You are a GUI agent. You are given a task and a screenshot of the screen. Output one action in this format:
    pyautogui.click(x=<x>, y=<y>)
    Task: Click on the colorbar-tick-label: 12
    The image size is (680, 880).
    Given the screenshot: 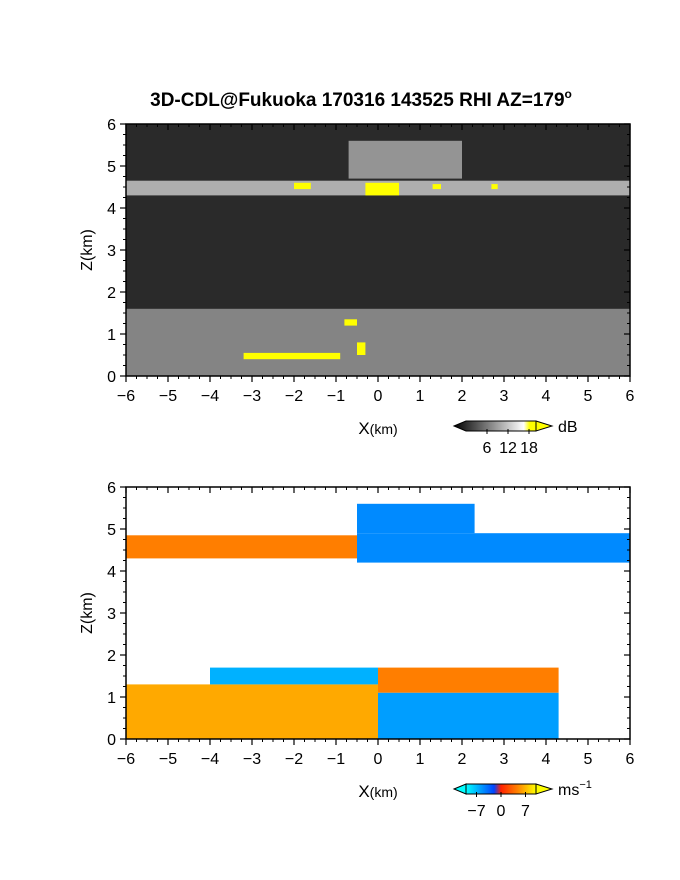 What is the action you would take?
    pyautogui.click(x=508, y=448)
    